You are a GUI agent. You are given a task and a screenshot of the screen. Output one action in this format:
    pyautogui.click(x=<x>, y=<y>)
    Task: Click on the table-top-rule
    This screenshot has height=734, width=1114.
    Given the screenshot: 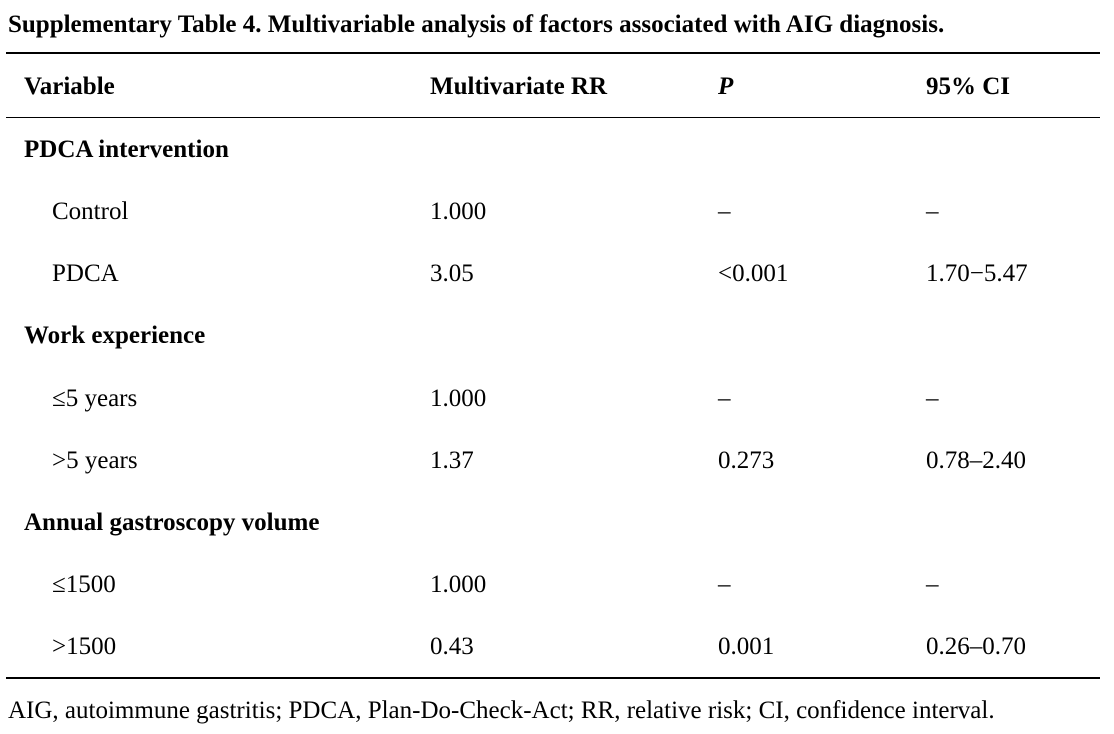 What is the action you would take?
    pyautogui.click(x=553, y=53)
    